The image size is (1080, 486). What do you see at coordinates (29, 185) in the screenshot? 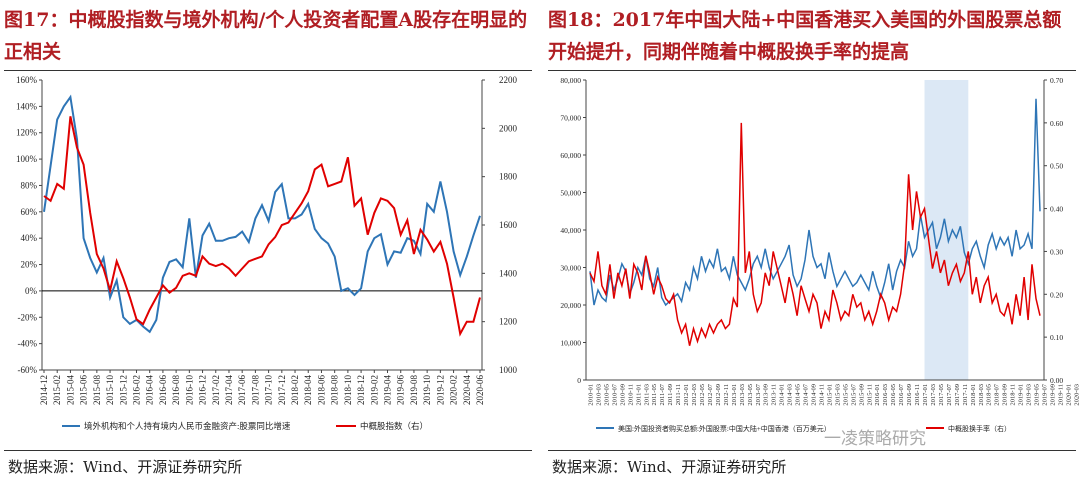
I see `y-left-tick-label: 80%` at bounding box center [29, 185].